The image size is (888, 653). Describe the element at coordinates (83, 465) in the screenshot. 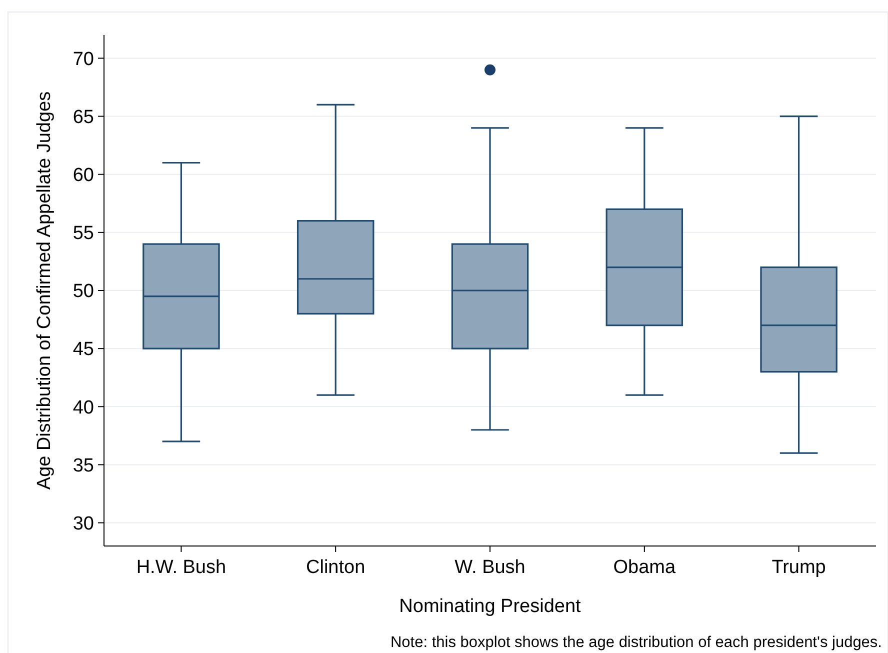

I see `y-tick-label: 35` at that location.